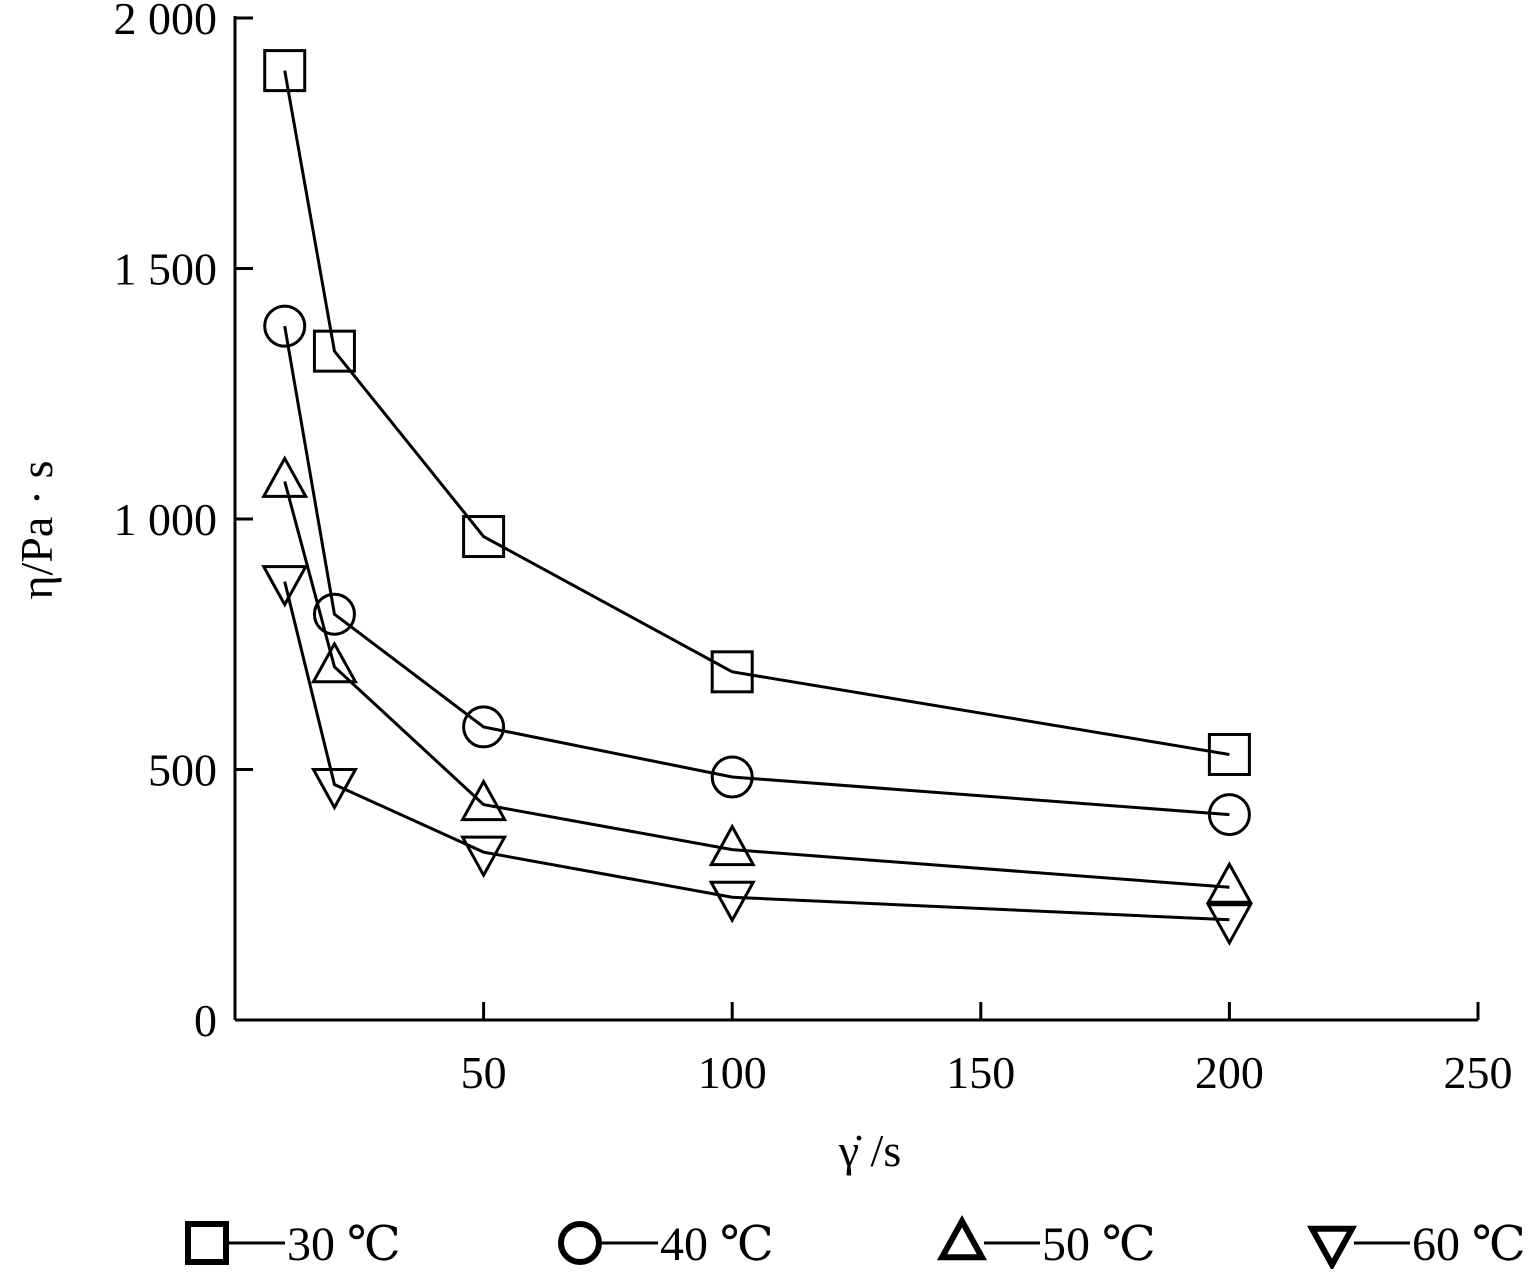 The image size is (1539, 1274). What do you see at coordinates (1478, 1072) in the screenshot?
I see `x-tick-label: 250` at bounding box center [1478, 1072].